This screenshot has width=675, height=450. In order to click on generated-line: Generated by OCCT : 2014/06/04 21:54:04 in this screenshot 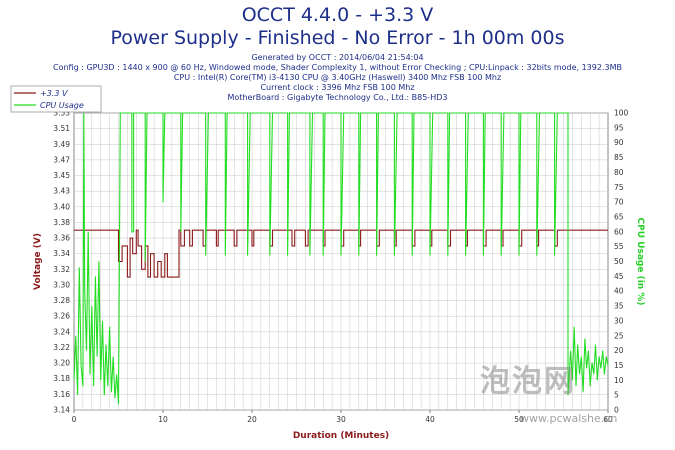, I will do `click(337, 57)`.